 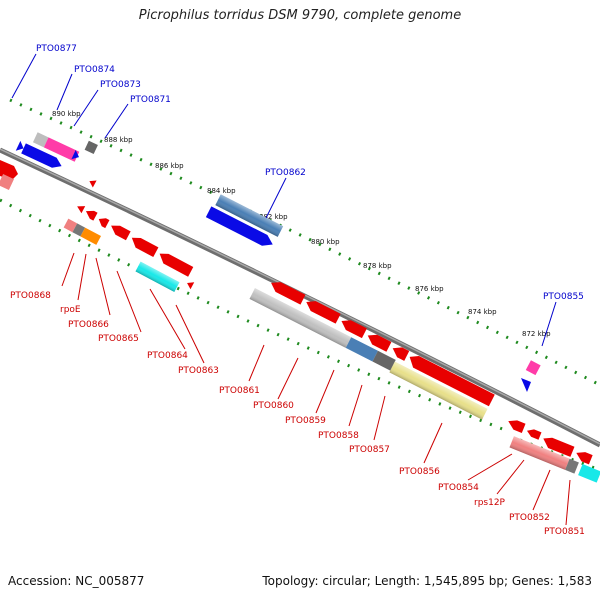 What do you see at coordinates (88, 325) in the screenshot?
I see `gene-label: PTO0866` at bounding box center [88, 325].